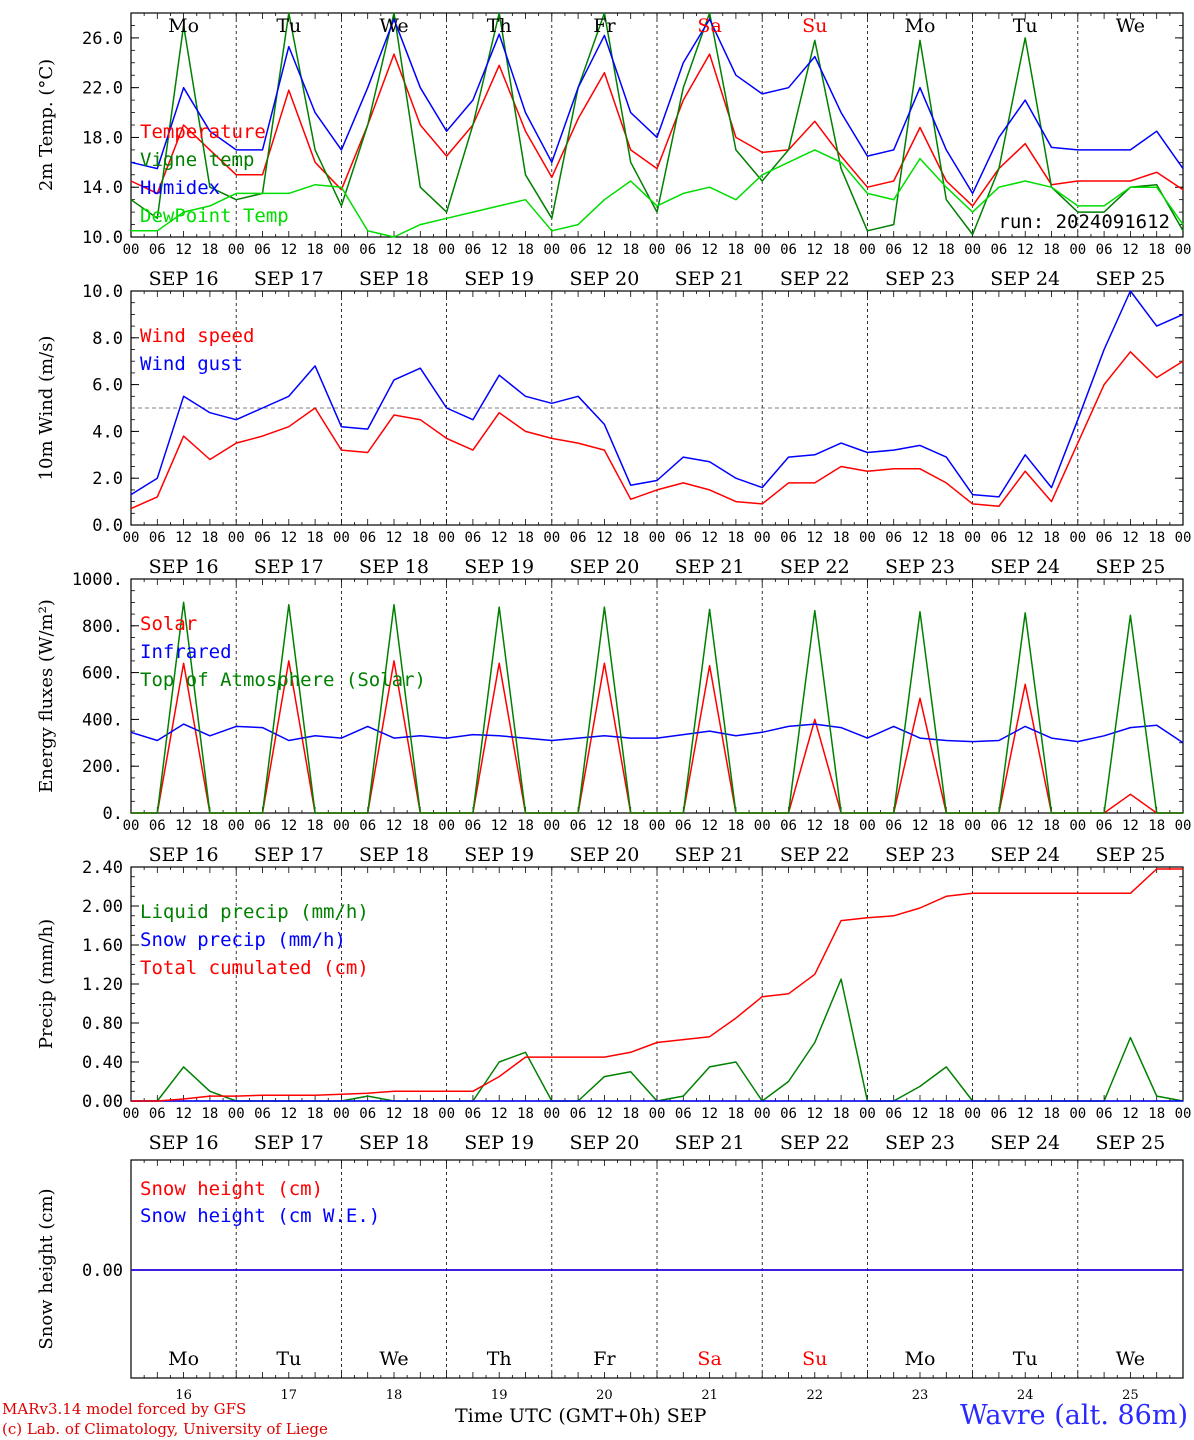 This screenshot has height=1440, width=1194. Describe the element at coordinates (102, 946) in the screenshot. I see `y-tick-label: 1.60` at that location.